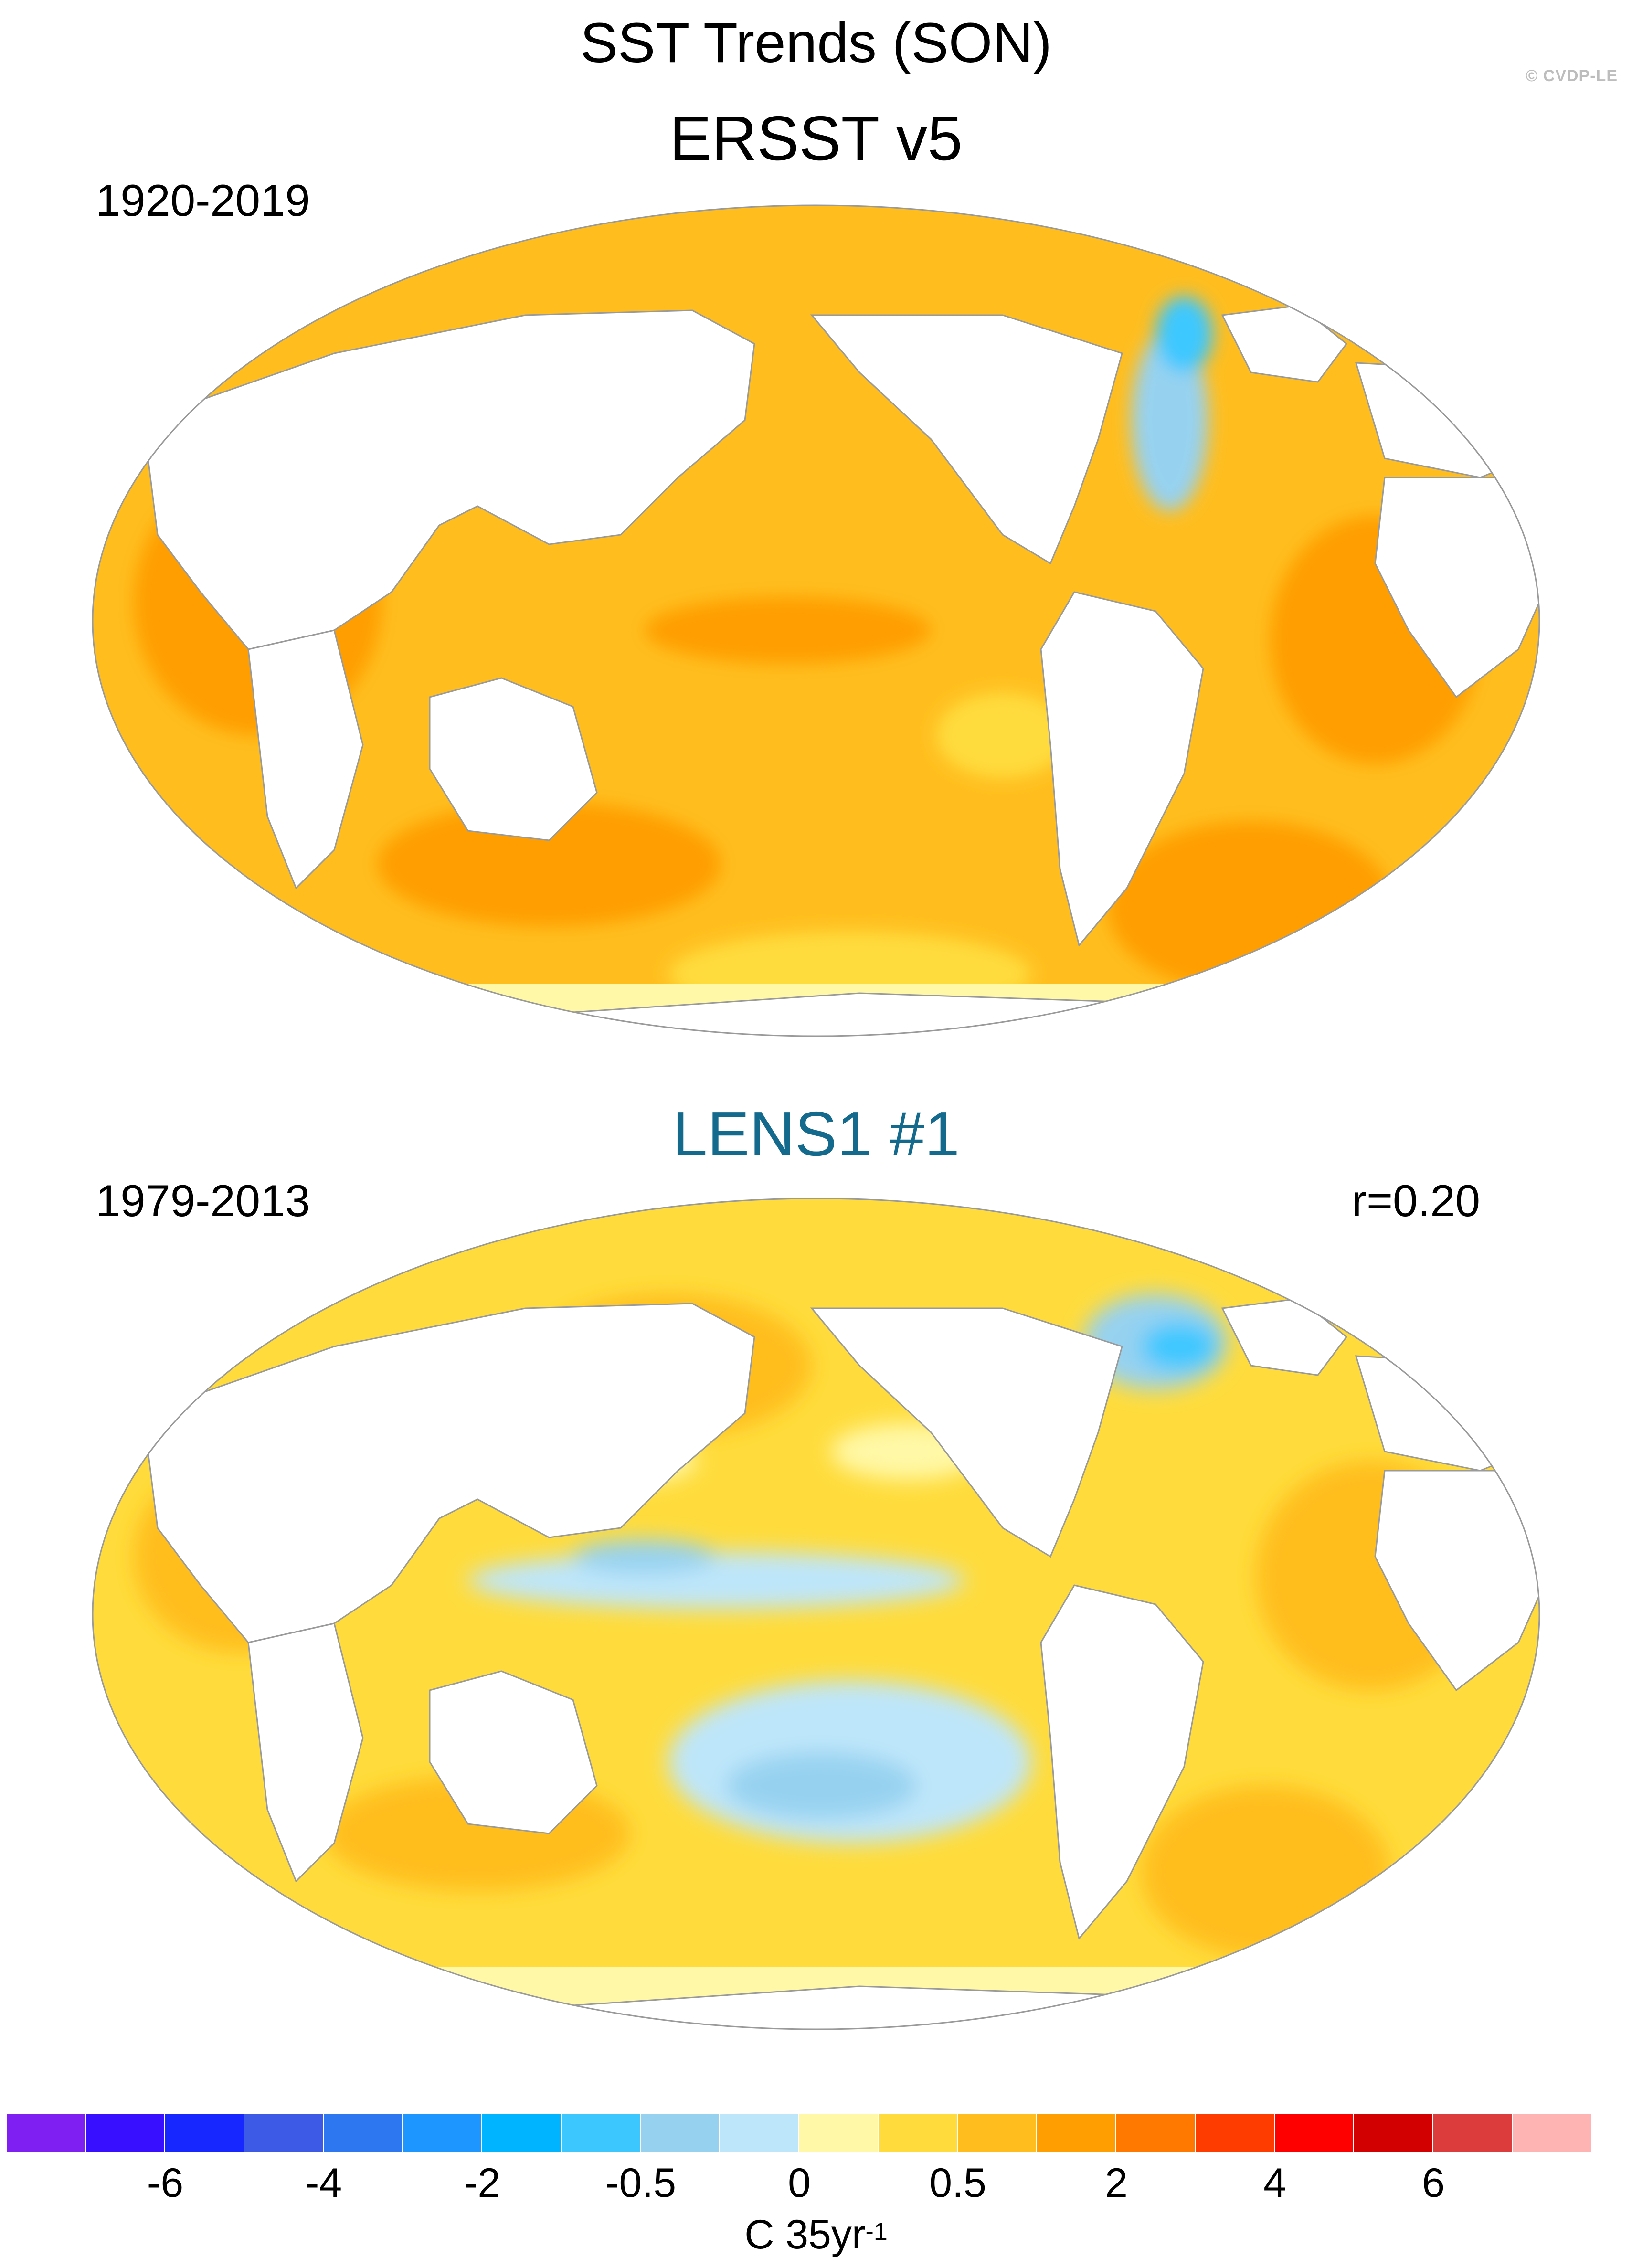 The width and height of the screenshot is (1632, 2268). What do you see at coordinates (1274, 2183) in the screenshot?
I see `colorbar-tick-label: 4` at bounding box center [1274, 2183].